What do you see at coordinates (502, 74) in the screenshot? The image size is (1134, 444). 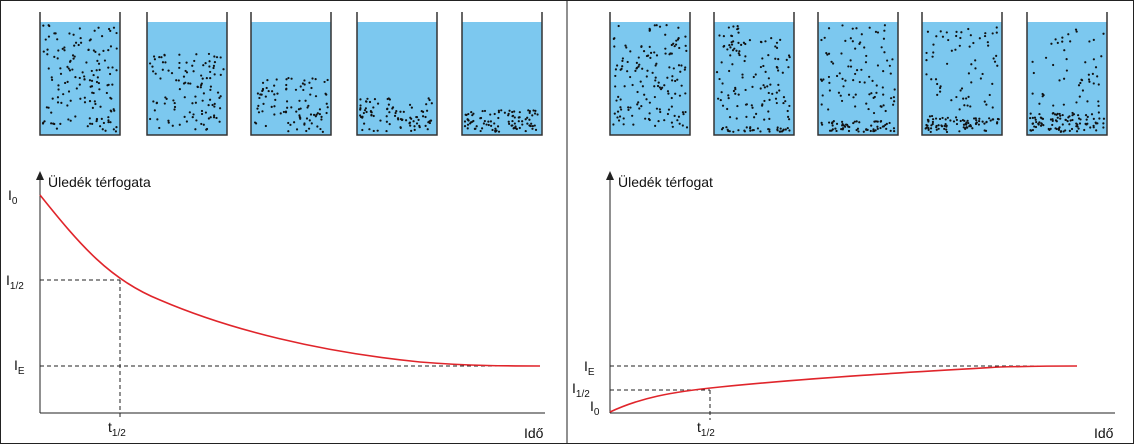 I see `beaker` at bounding box center [502, 74].